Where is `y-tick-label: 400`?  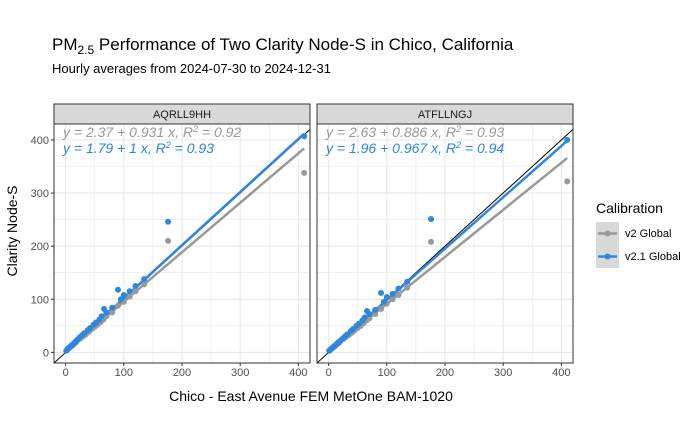
y-tick-label: 400 is located at coordinates (40, 141).